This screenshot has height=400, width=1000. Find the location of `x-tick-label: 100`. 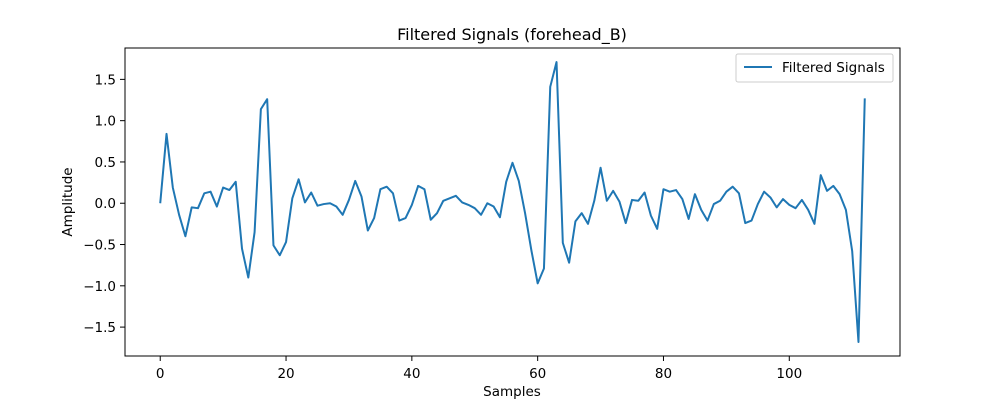

x-tick-label: 100 is located at coordinates (789, 374).